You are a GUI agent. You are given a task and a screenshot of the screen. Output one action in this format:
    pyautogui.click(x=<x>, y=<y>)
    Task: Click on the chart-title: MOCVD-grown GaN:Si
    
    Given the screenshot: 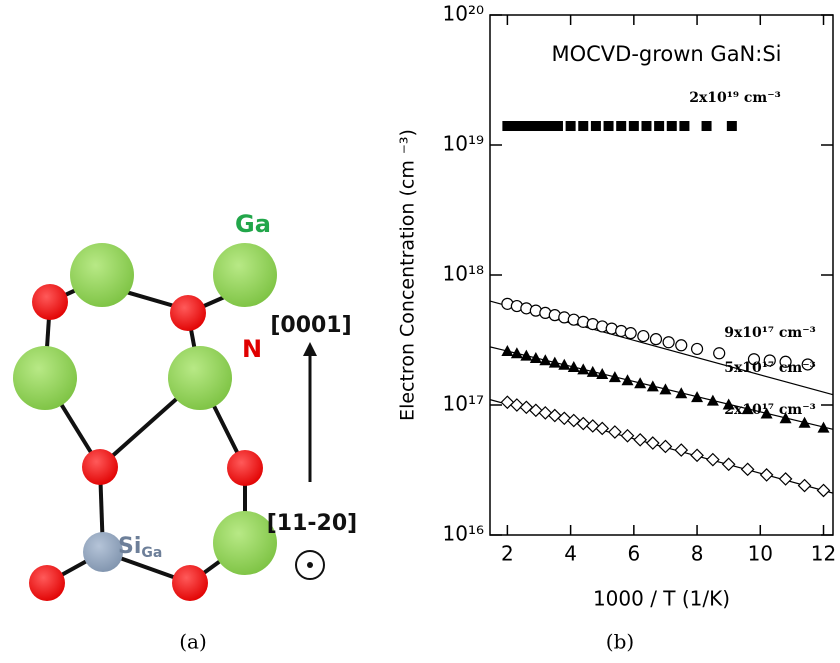 What is the action you would take?
    pyautogui.click(x=666, y=54)
    